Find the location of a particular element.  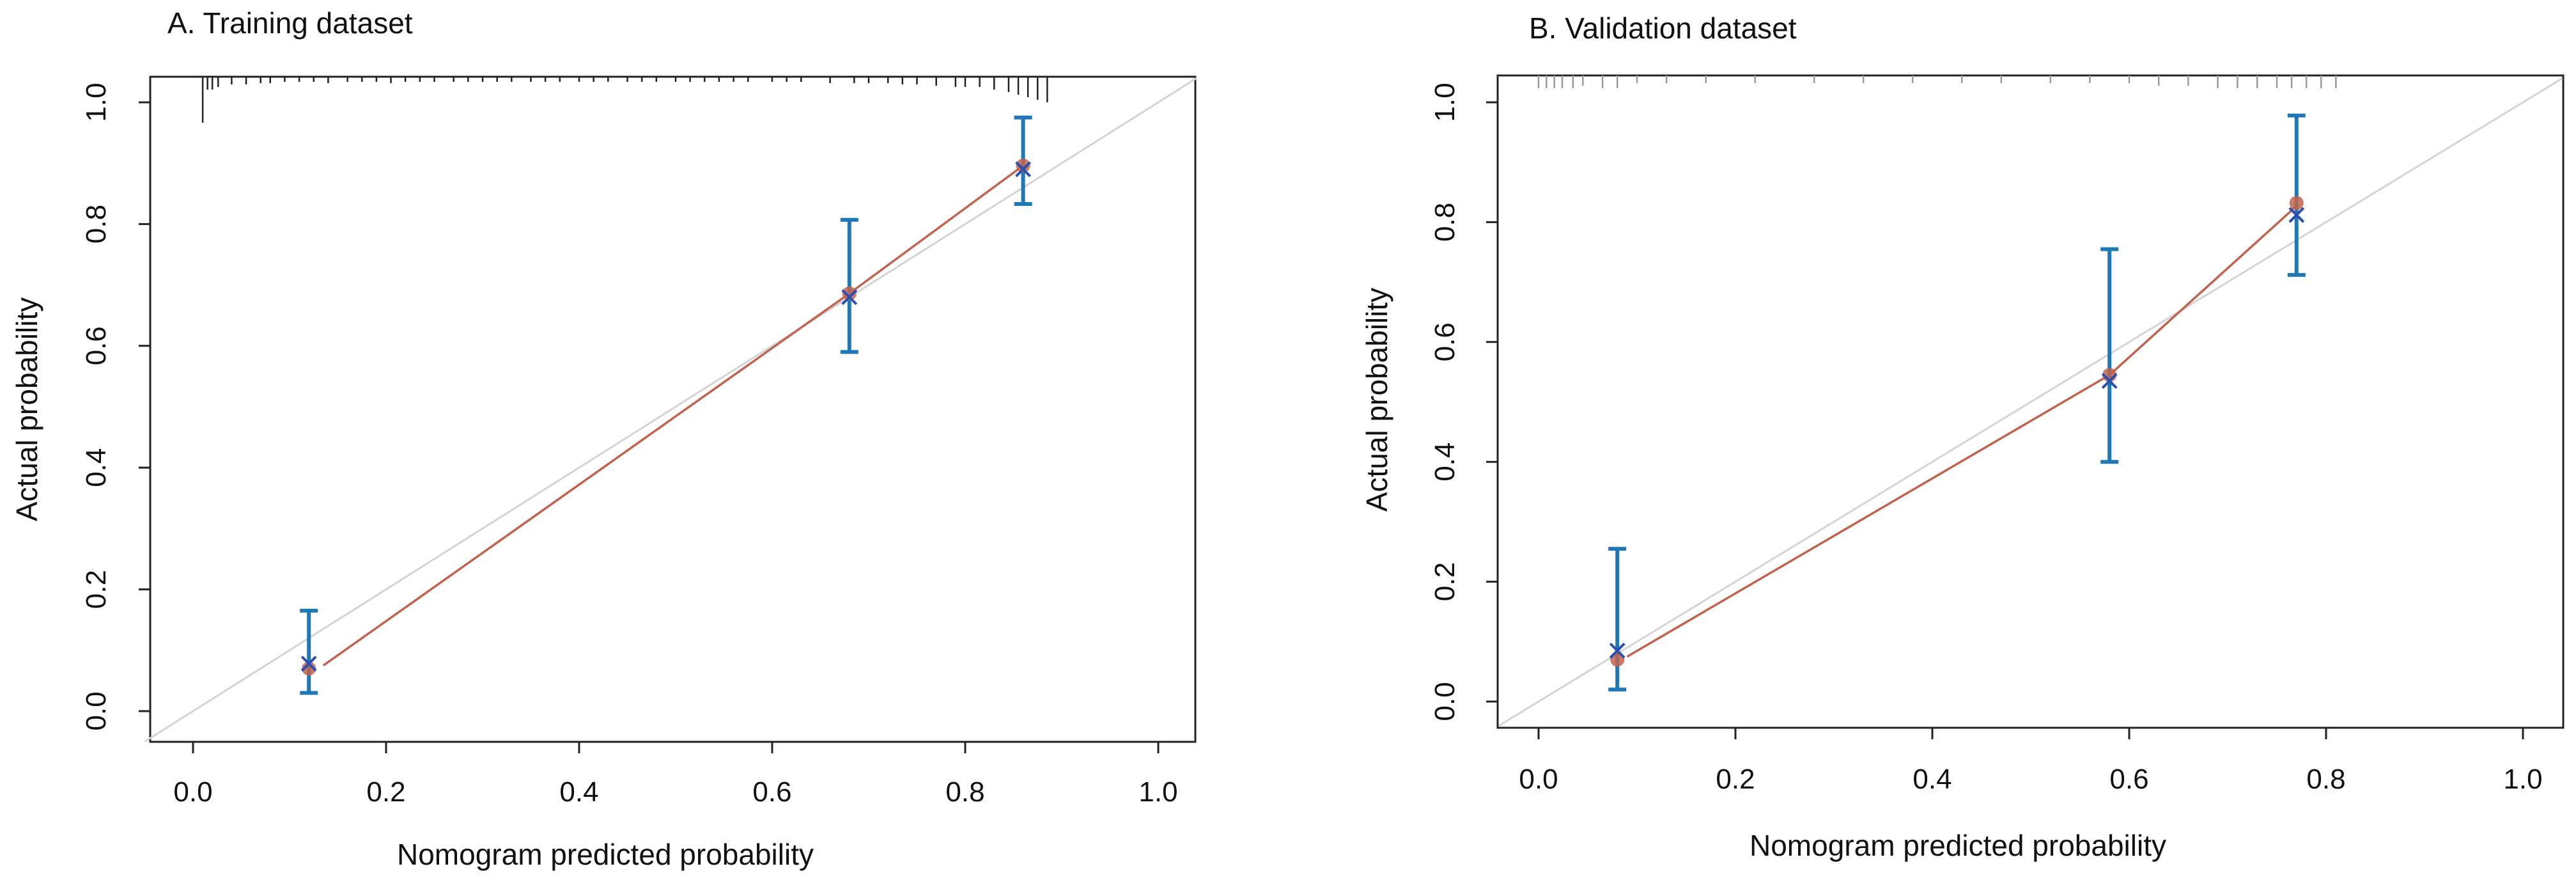

bias-corrected-points is located at coordinates (1957, 433).